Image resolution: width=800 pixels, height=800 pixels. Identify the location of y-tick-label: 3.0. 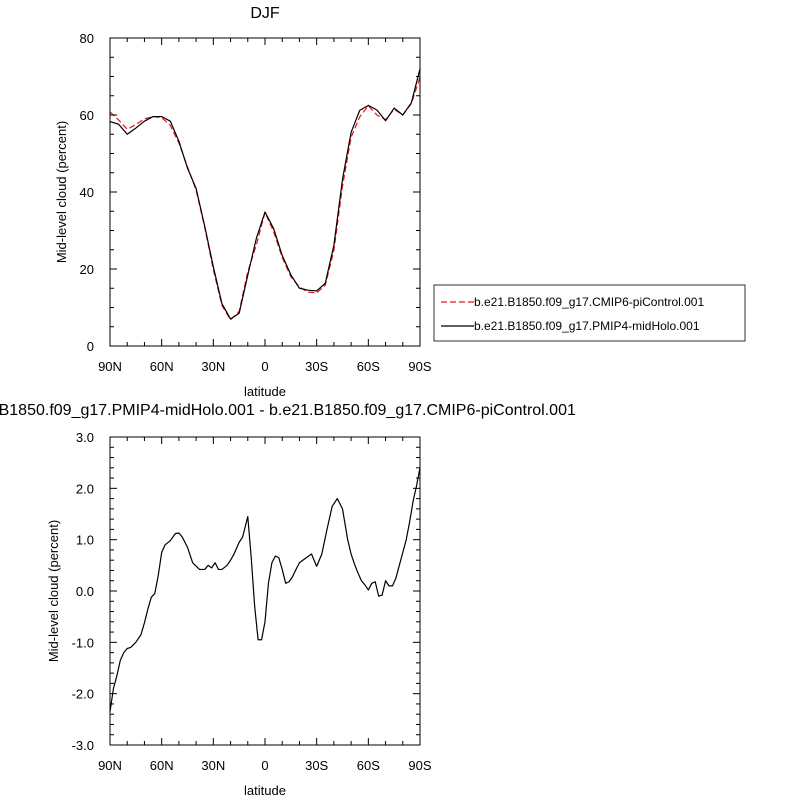
(85, 437).